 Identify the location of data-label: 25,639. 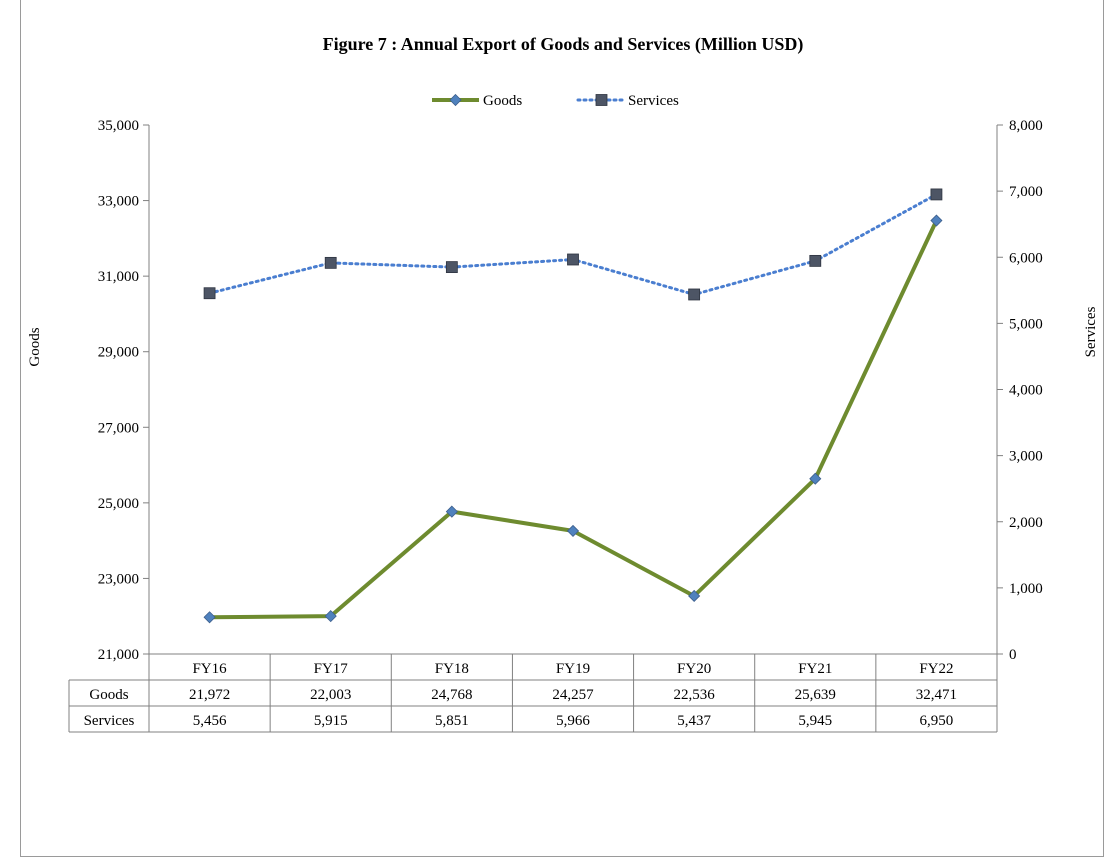
(815, 695).